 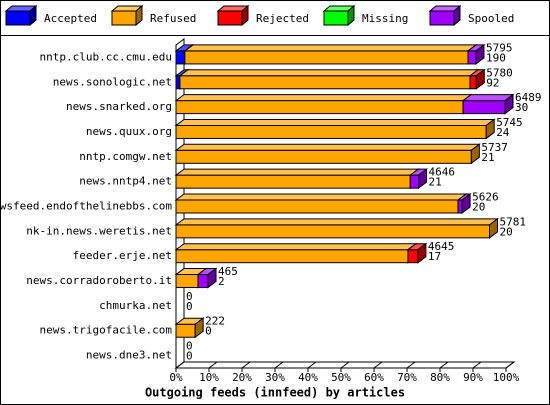 I want to click on y-tick-label: newsfeed.endofthelinebbs.com, so click(x=86, y=206).